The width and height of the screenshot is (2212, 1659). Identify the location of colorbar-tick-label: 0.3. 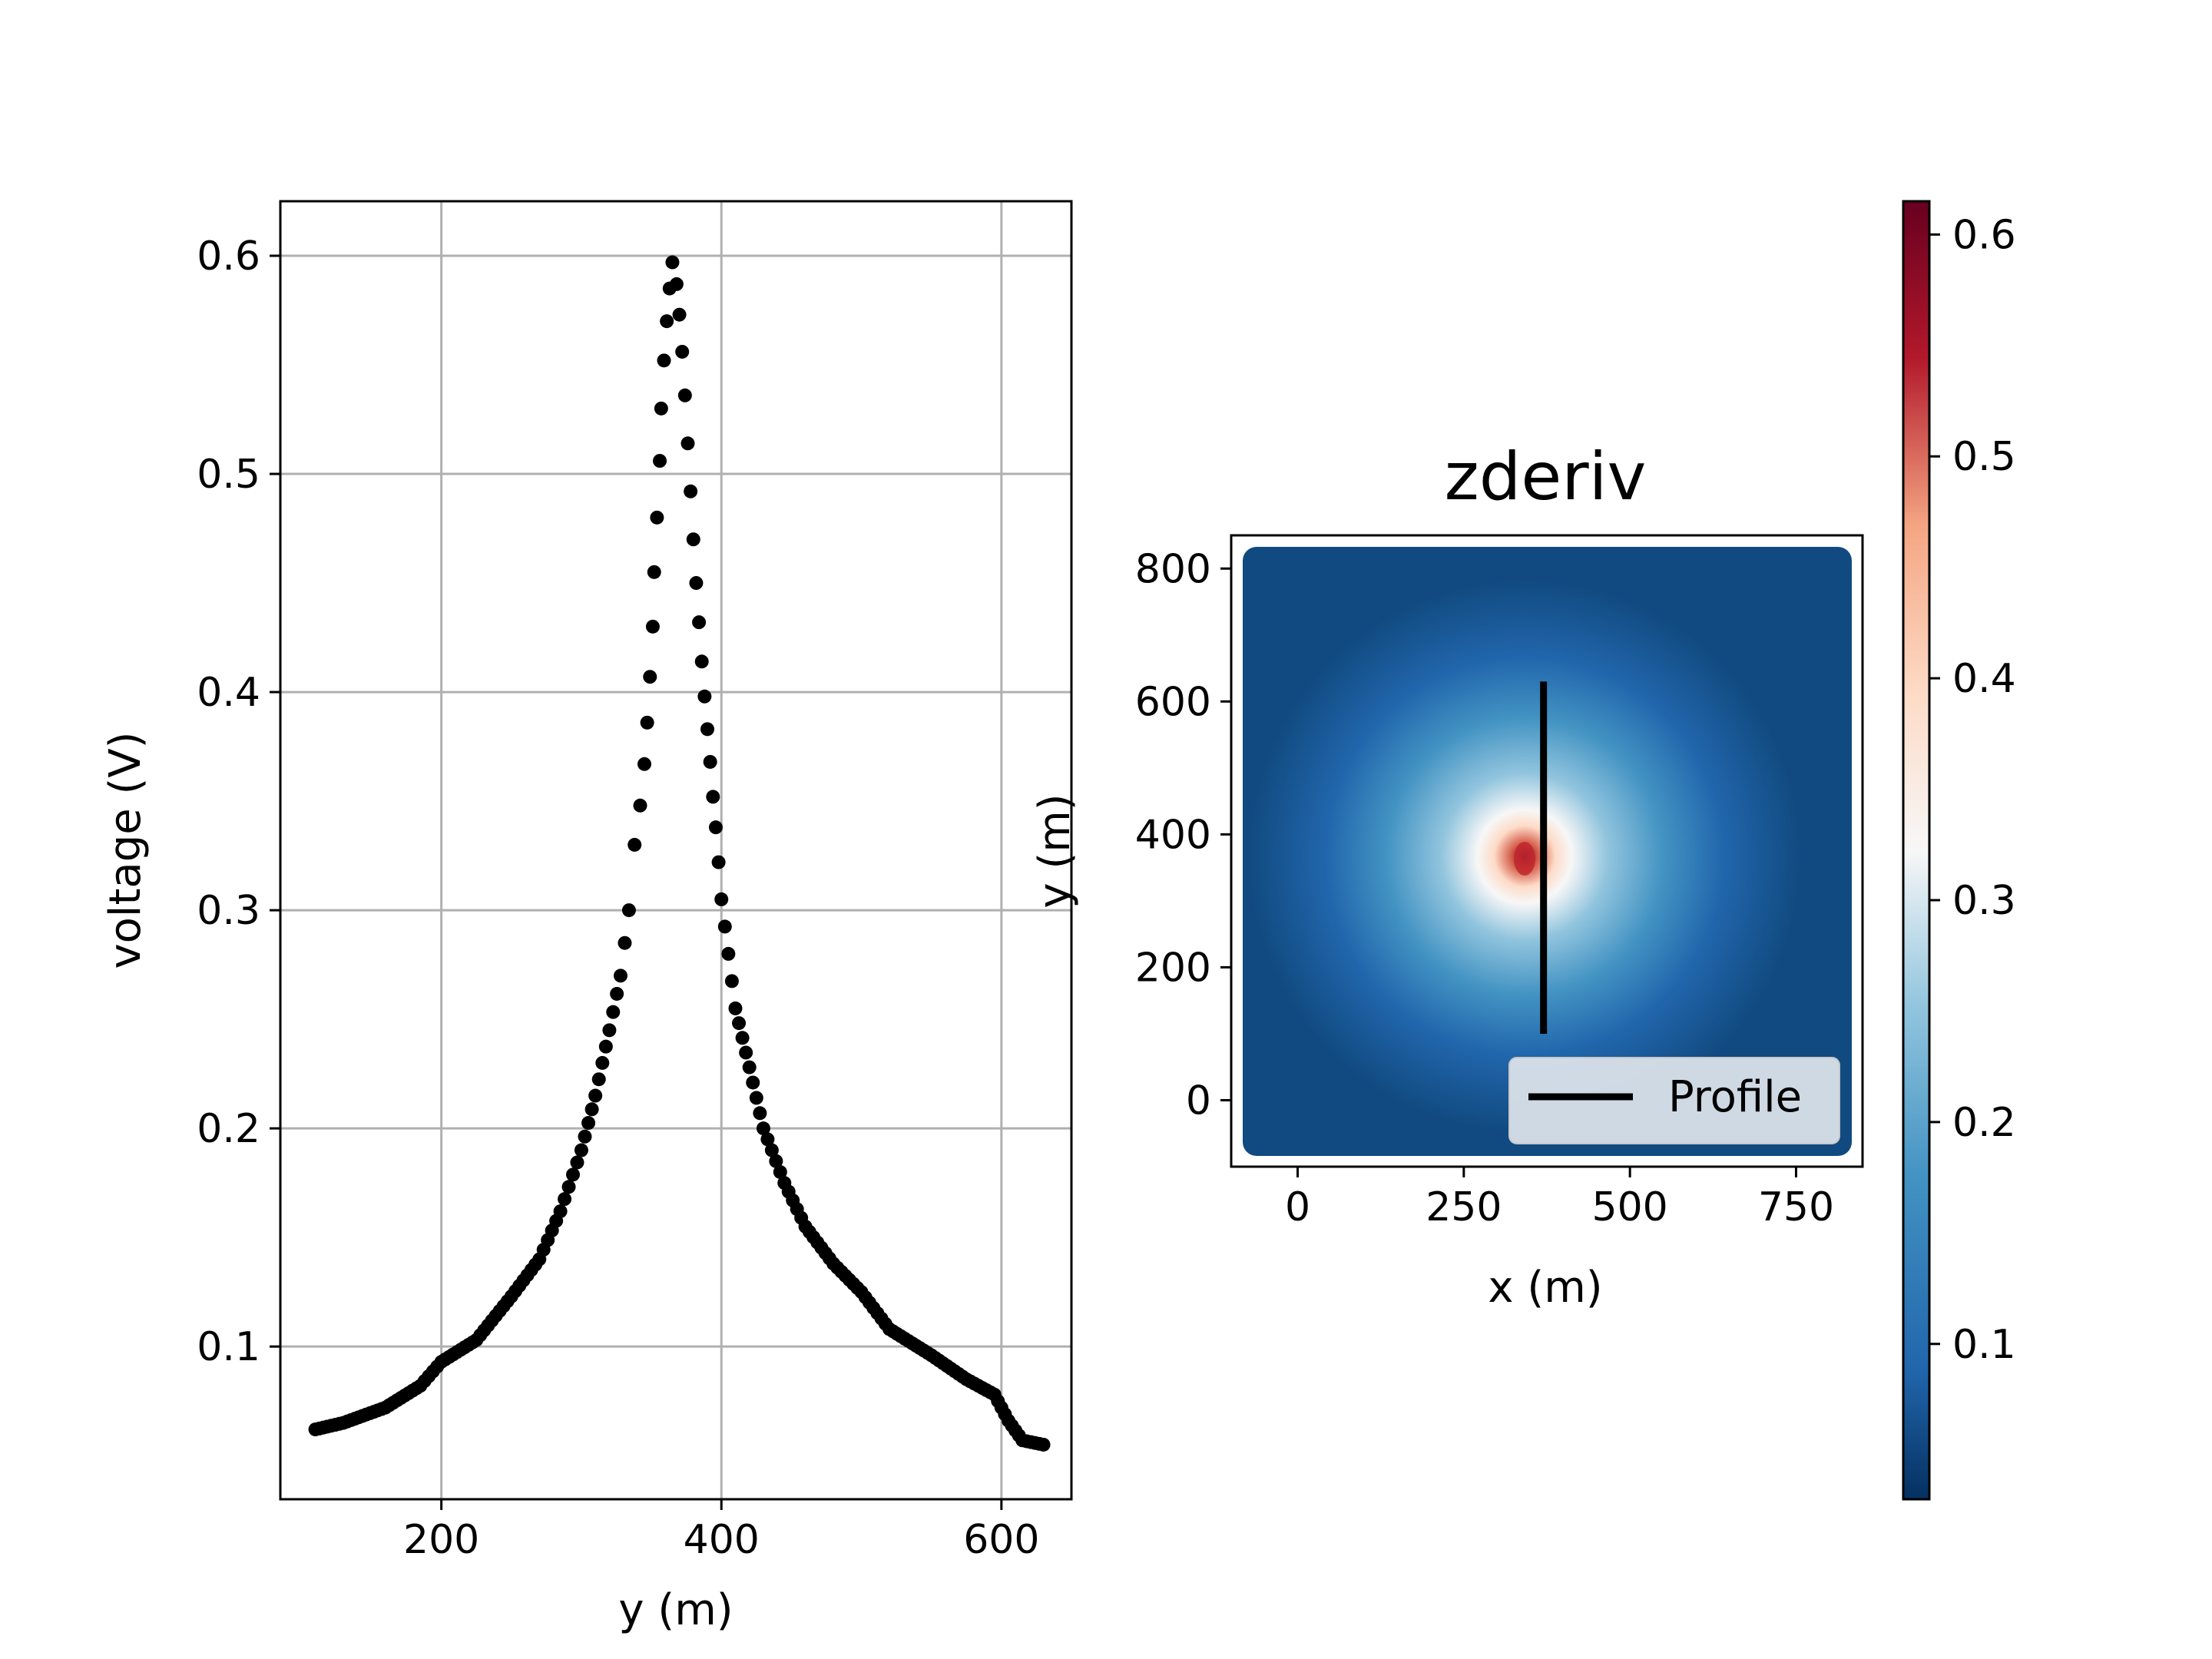
(1984, 901).